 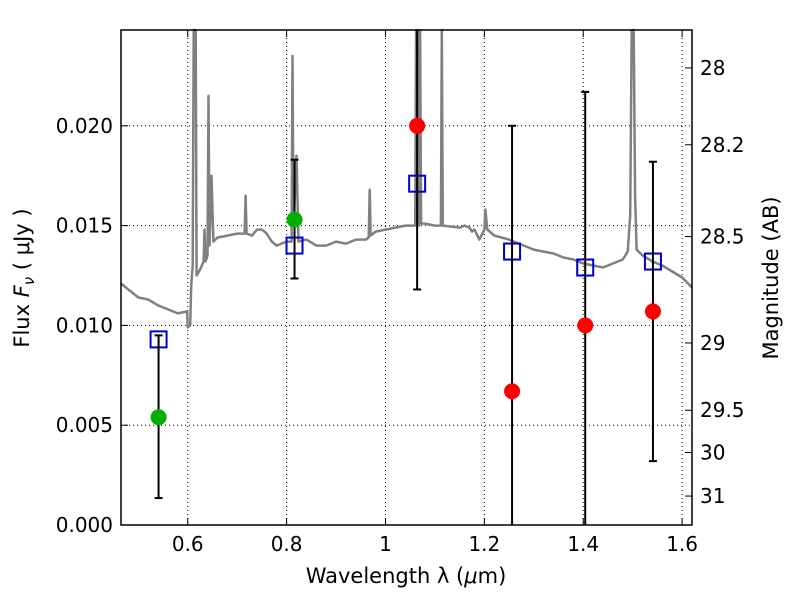 I want to click on y-tick-label: 0.020, so click(x=84, y=126).